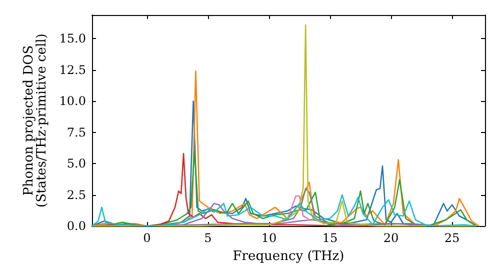  Describe the element at coordinates (76, 132) in the screenshot. I see `y-tick-label: 7.5` at that location.